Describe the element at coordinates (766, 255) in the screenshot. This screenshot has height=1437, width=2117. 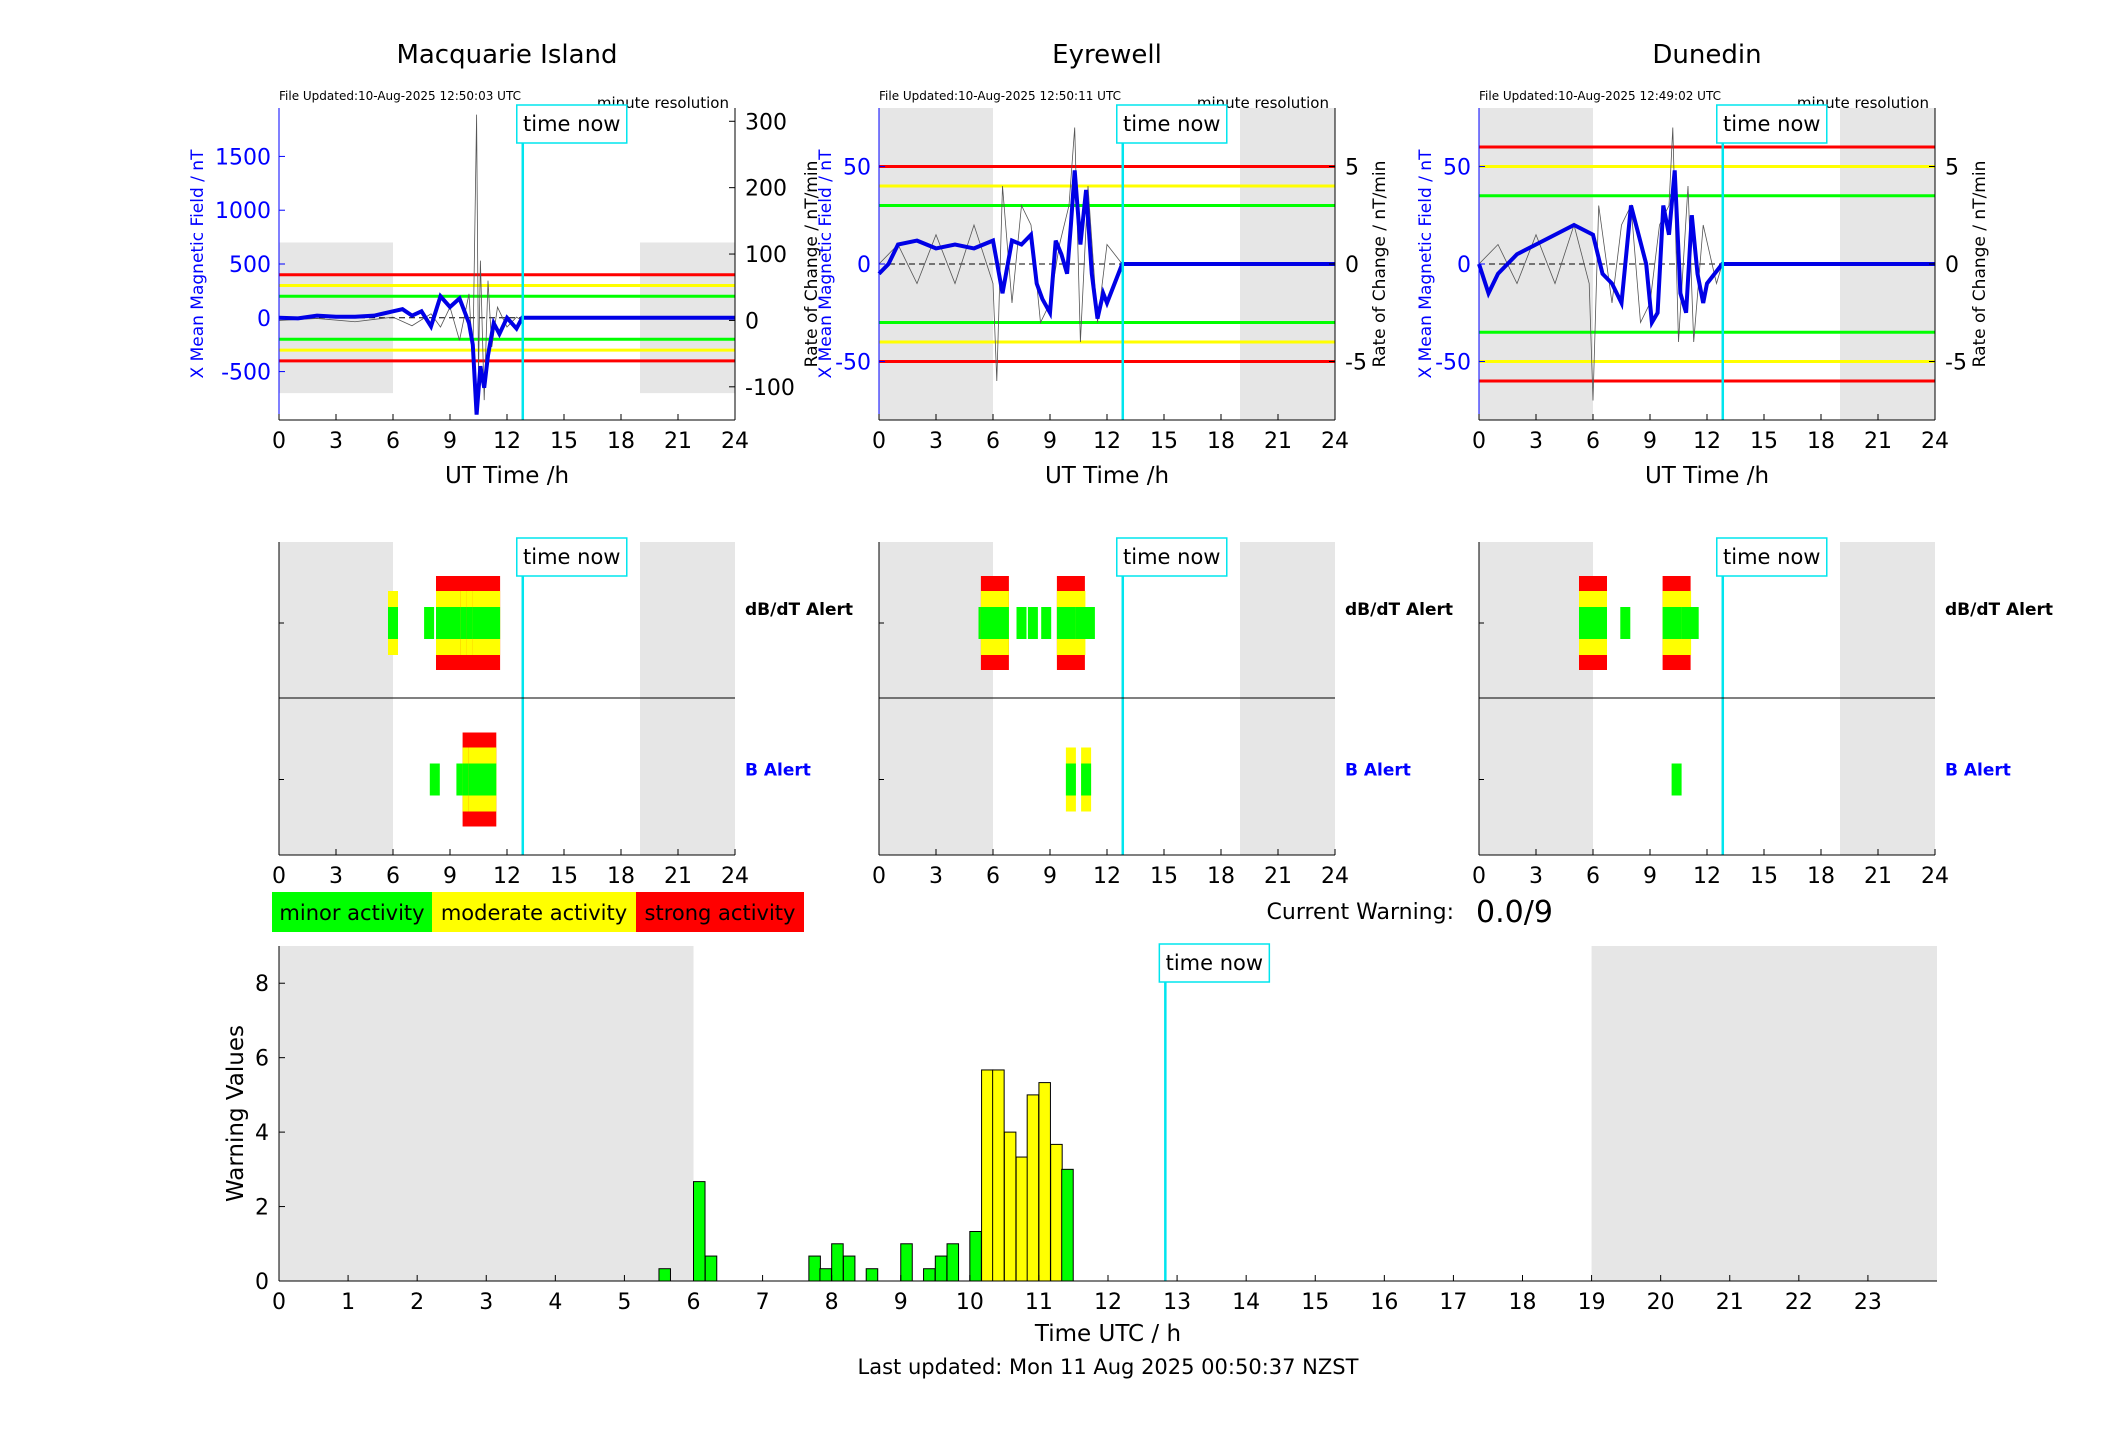
I see `y-right-tick-label: 100` at that location.